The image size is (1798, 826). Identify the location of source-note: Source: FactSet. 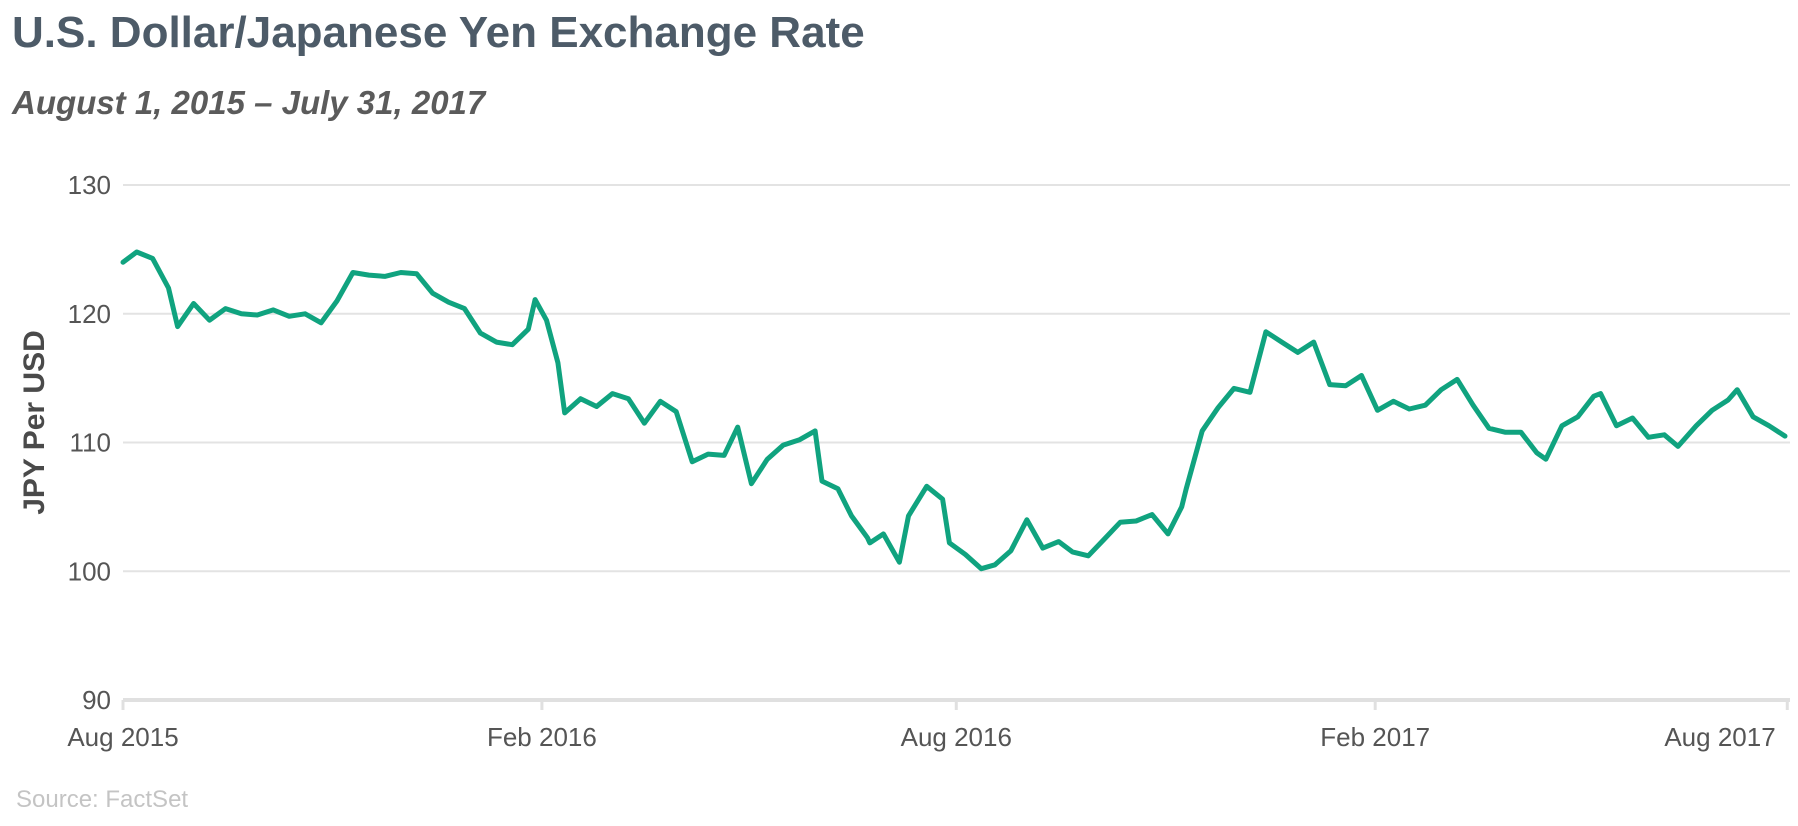
(102, 799).